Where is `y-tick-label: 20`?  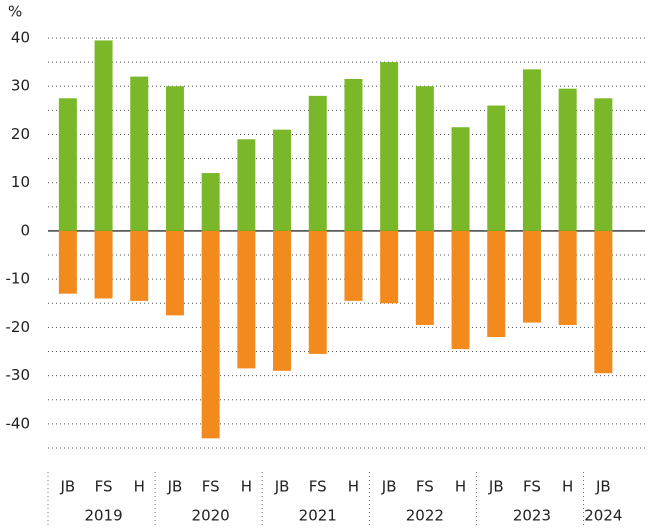
y-tick-label: 20 is located at coordinates (20, 134).